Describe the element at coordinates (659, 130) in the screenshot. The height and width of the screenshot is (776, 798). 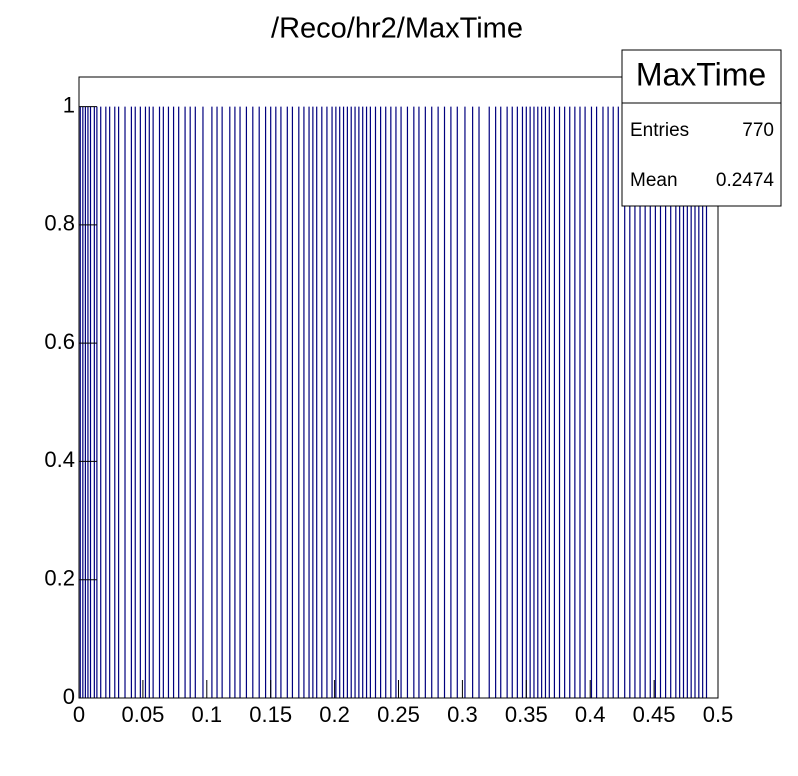
I see `stats-label: Entries` at that location.